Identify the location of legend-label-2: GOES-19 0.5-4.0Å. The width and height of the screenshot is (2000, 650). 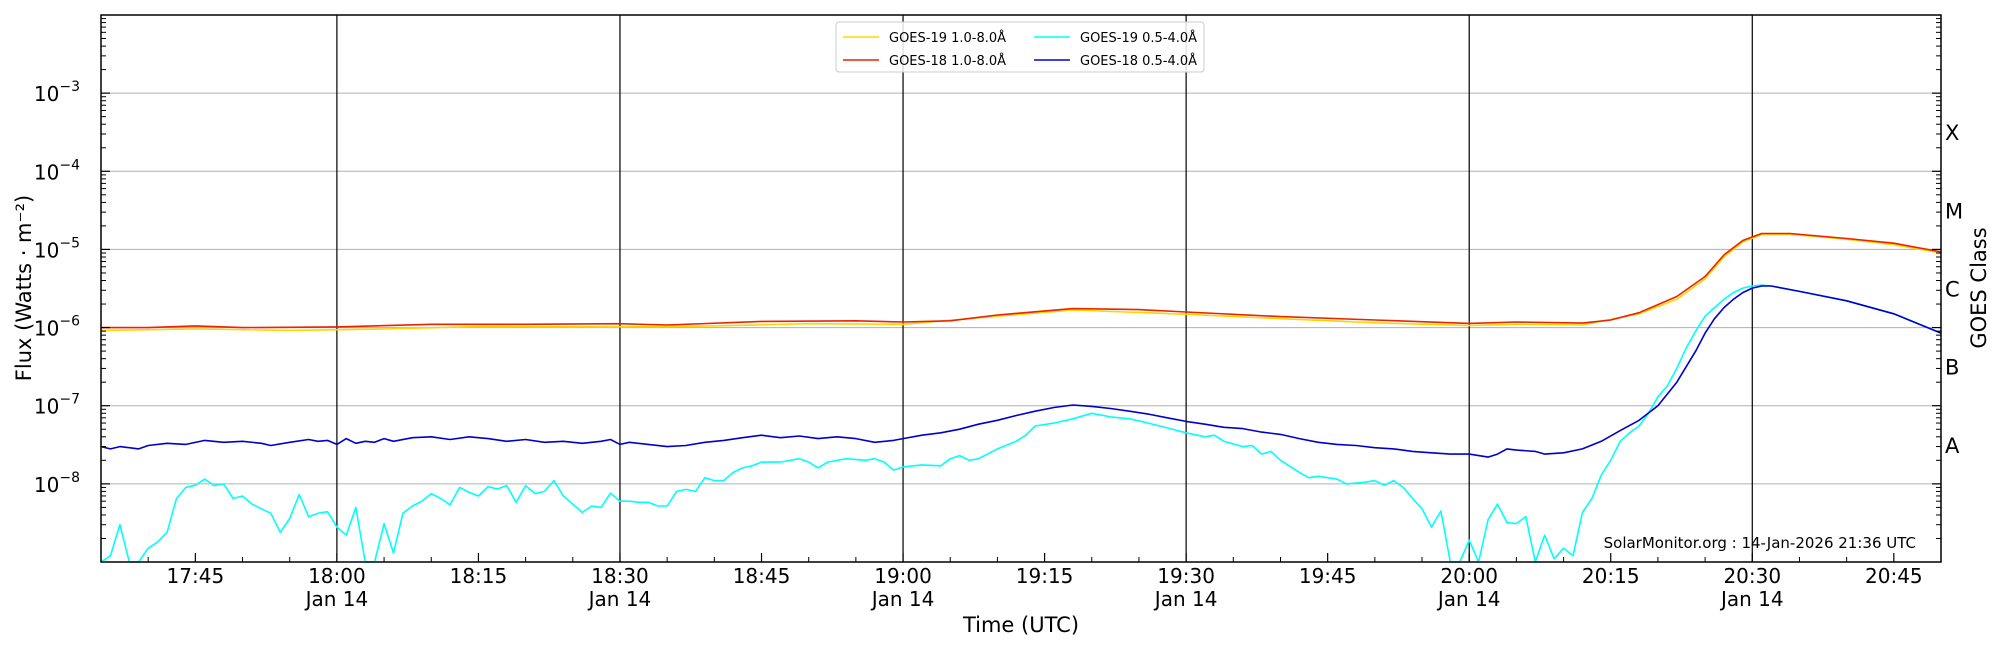
(1138, 38).